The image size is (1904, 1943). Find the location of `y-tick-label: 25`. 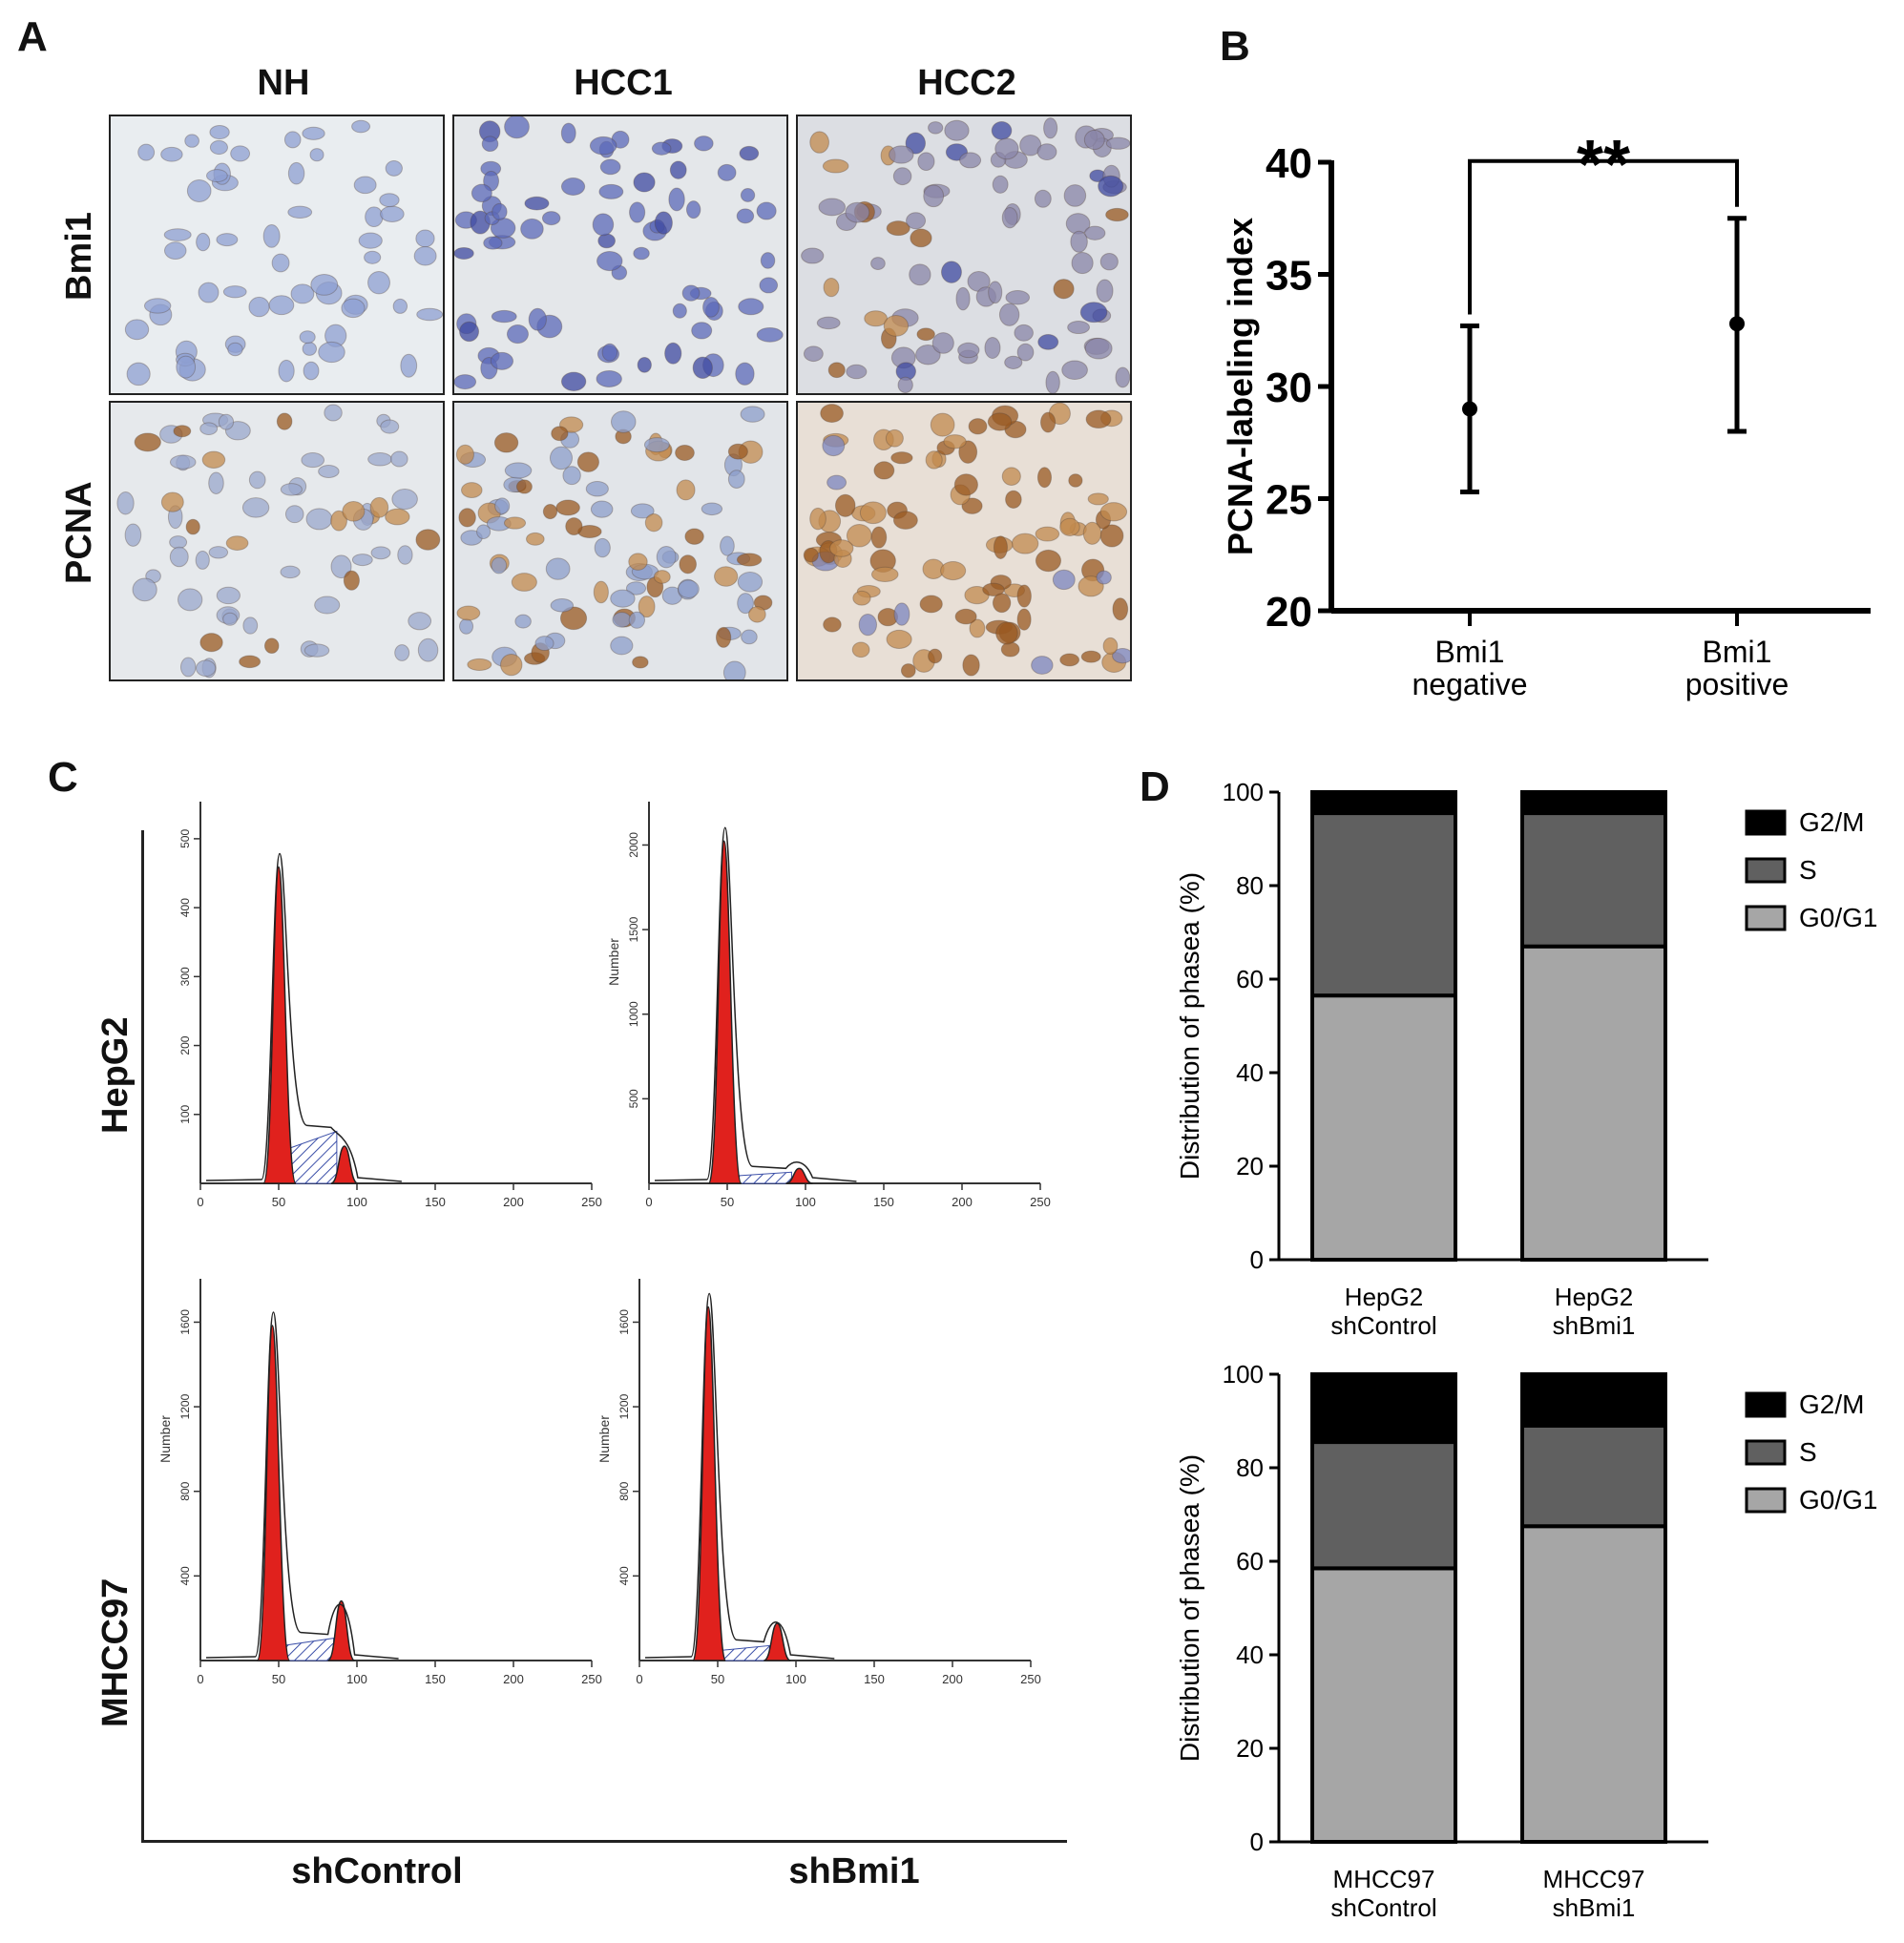

y-tick-label: 25 is located at coordinates (1289, 500).